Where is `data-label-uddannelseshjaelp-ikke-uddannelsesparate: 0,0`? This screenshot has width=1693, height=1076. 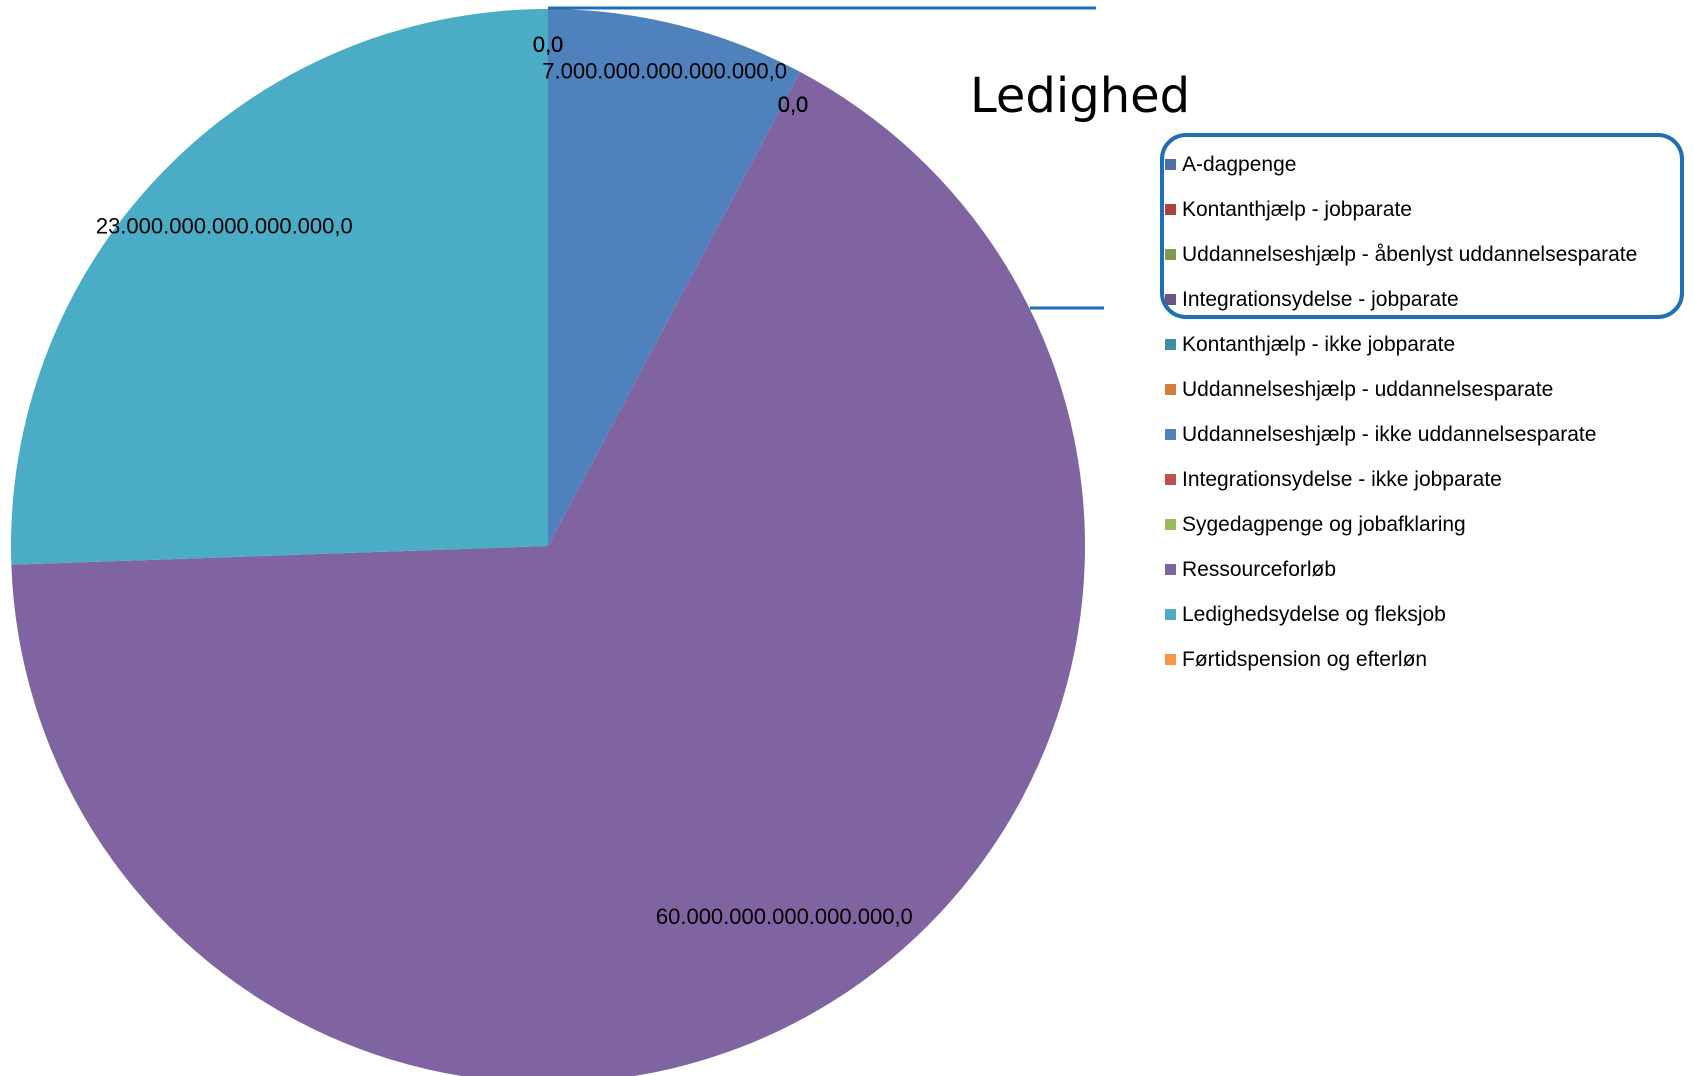
data-label-uddannelseshjaelp-ikke-uddannelsesparate: 0,0 is located at coordinates (793, 104).